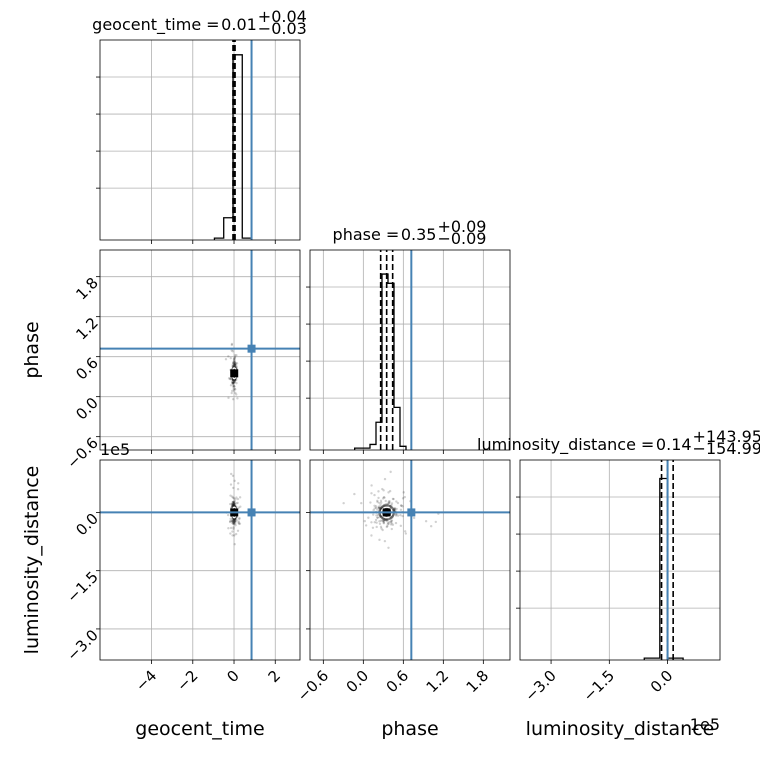 This screenshot has width=760, height=760. I want to click on title-main-phase: phase, so click(357, 234).